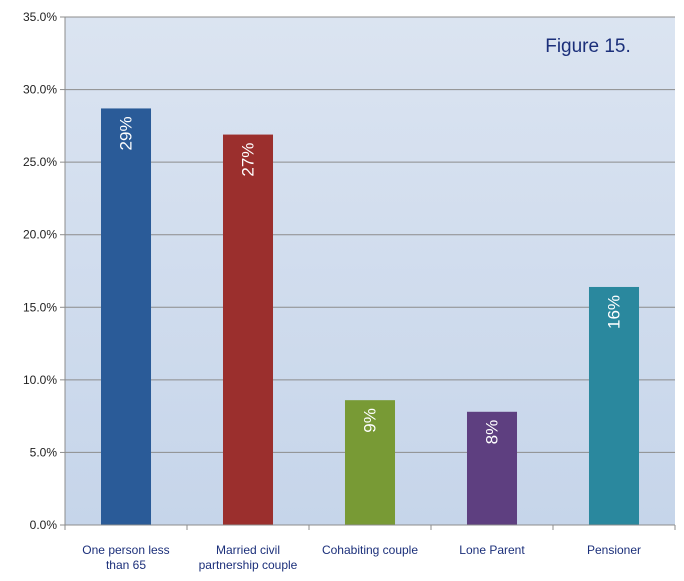 The width and height of the screenshot is (684, 581). I want to click on x-tick-label: One person less, so click(125, 550).